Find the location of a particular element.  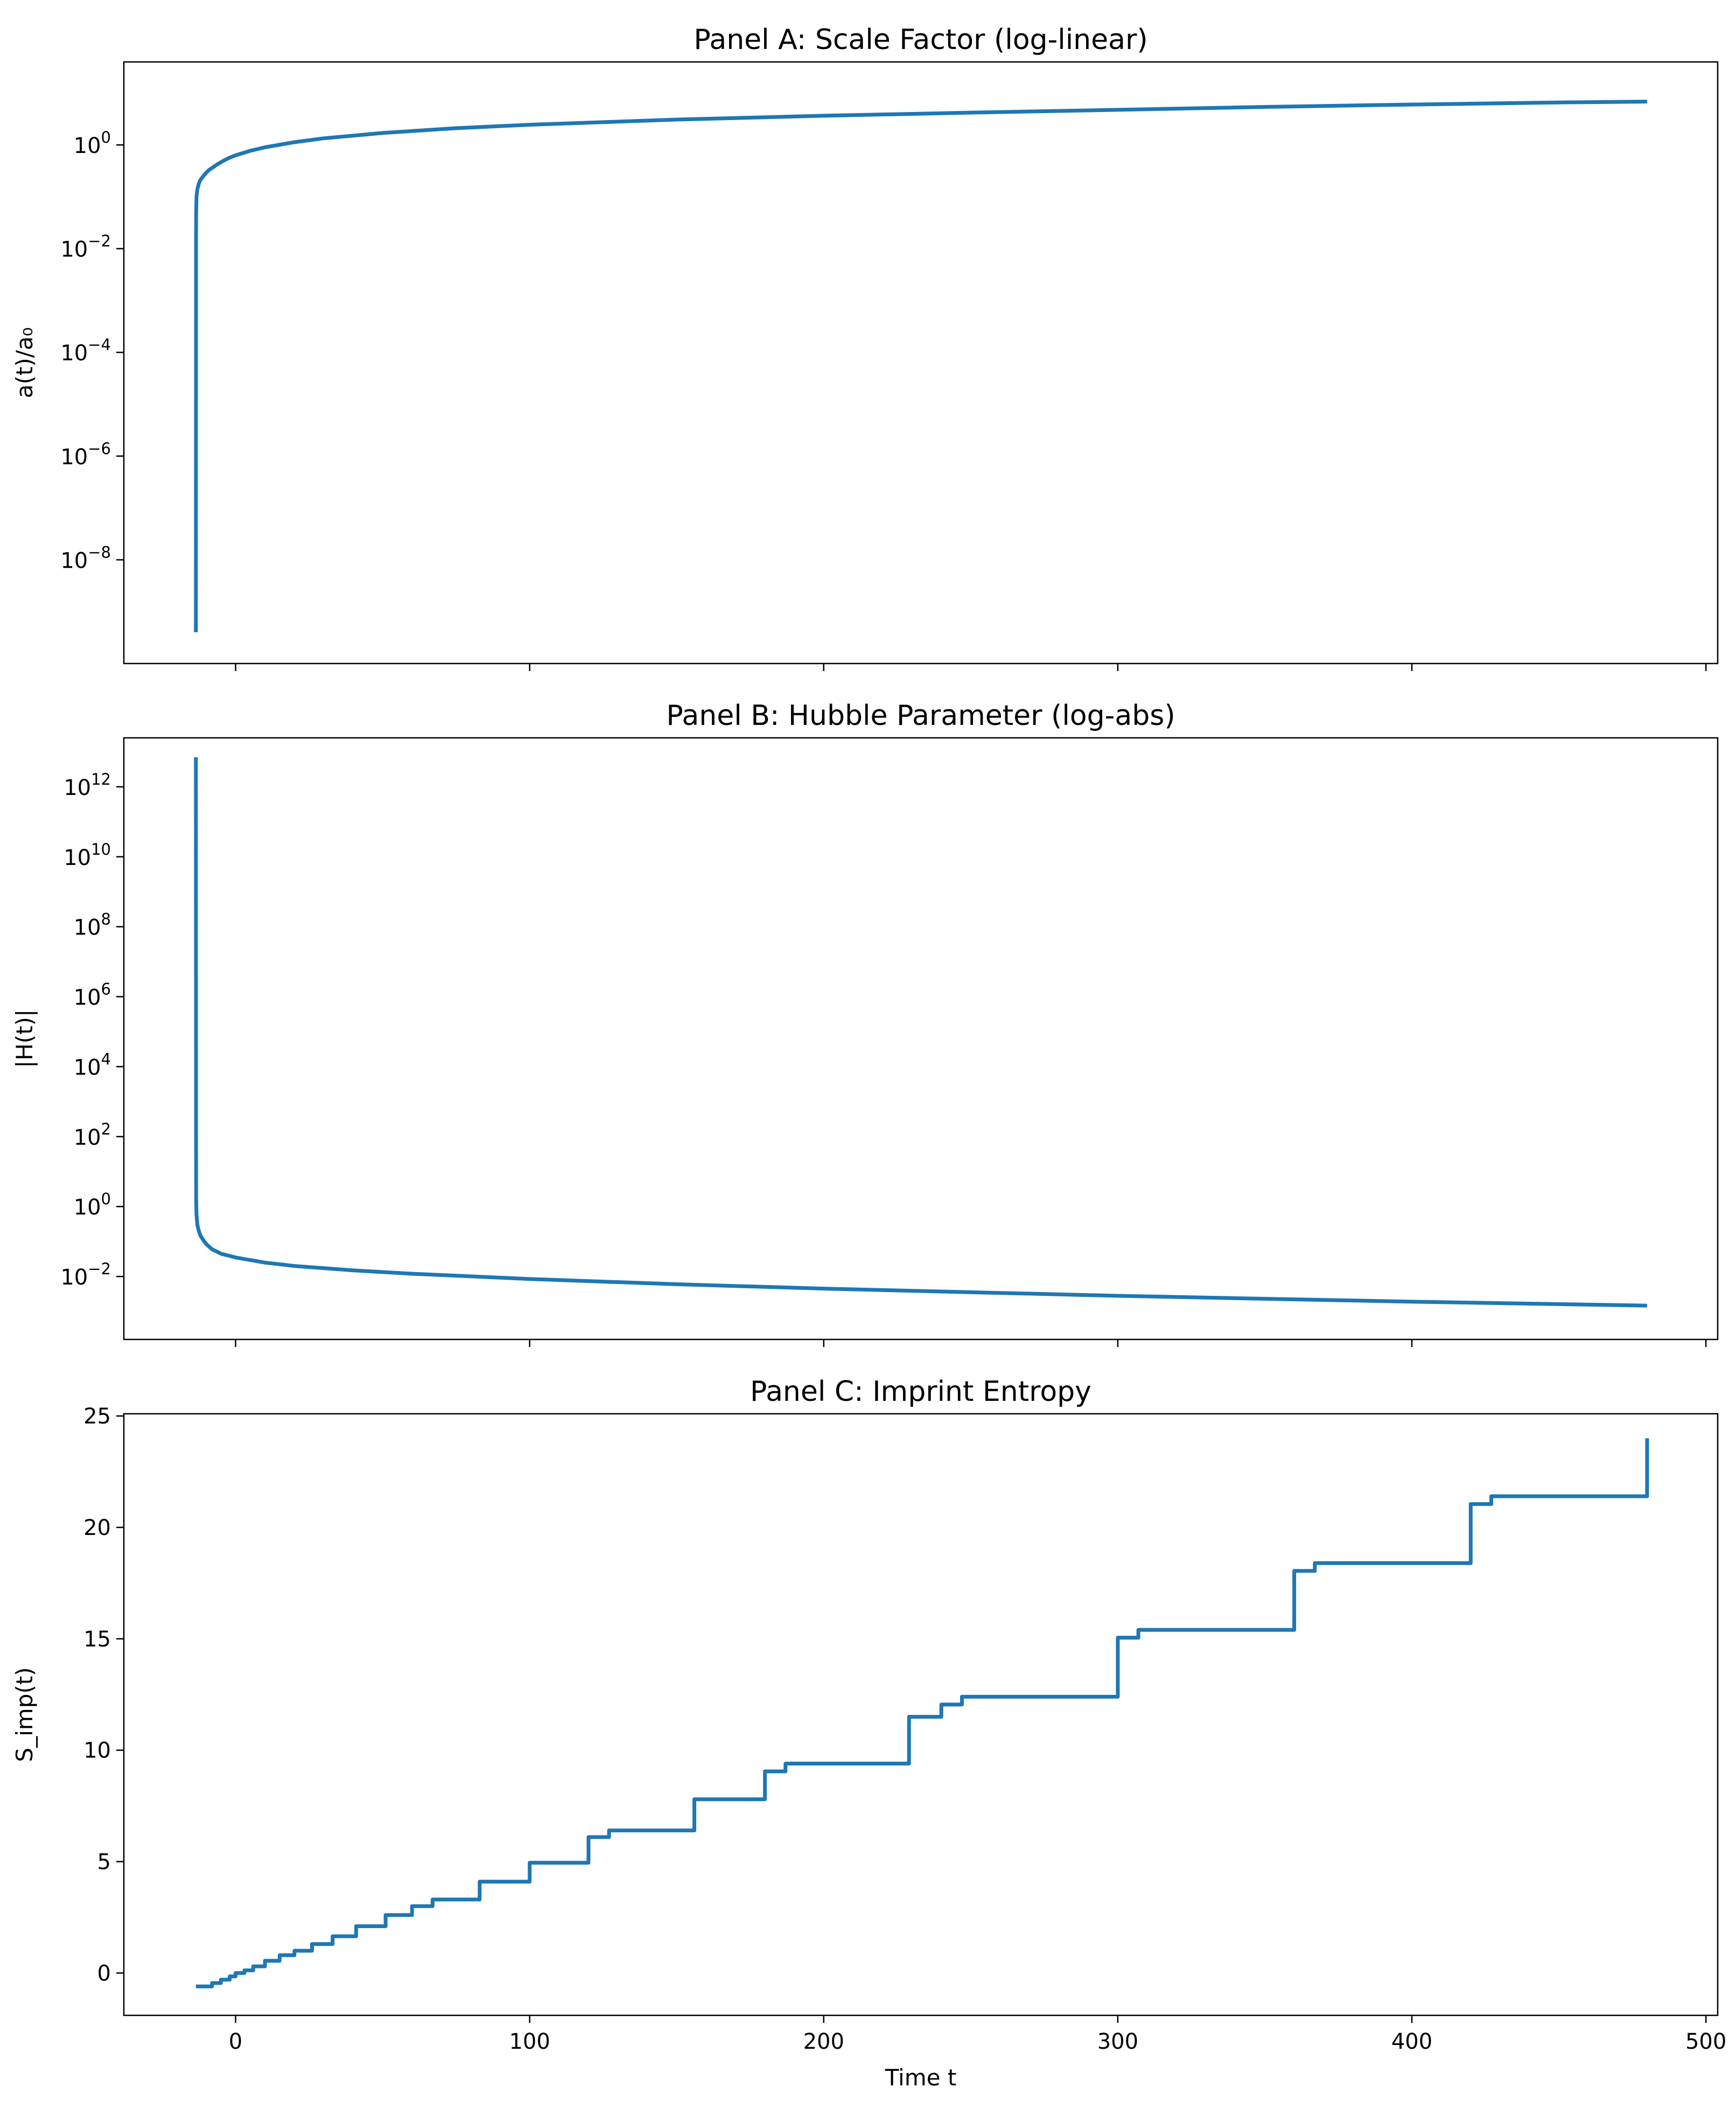

panel-b-y-tick-label: 10⁴ is located at coordinates (92, 1065).